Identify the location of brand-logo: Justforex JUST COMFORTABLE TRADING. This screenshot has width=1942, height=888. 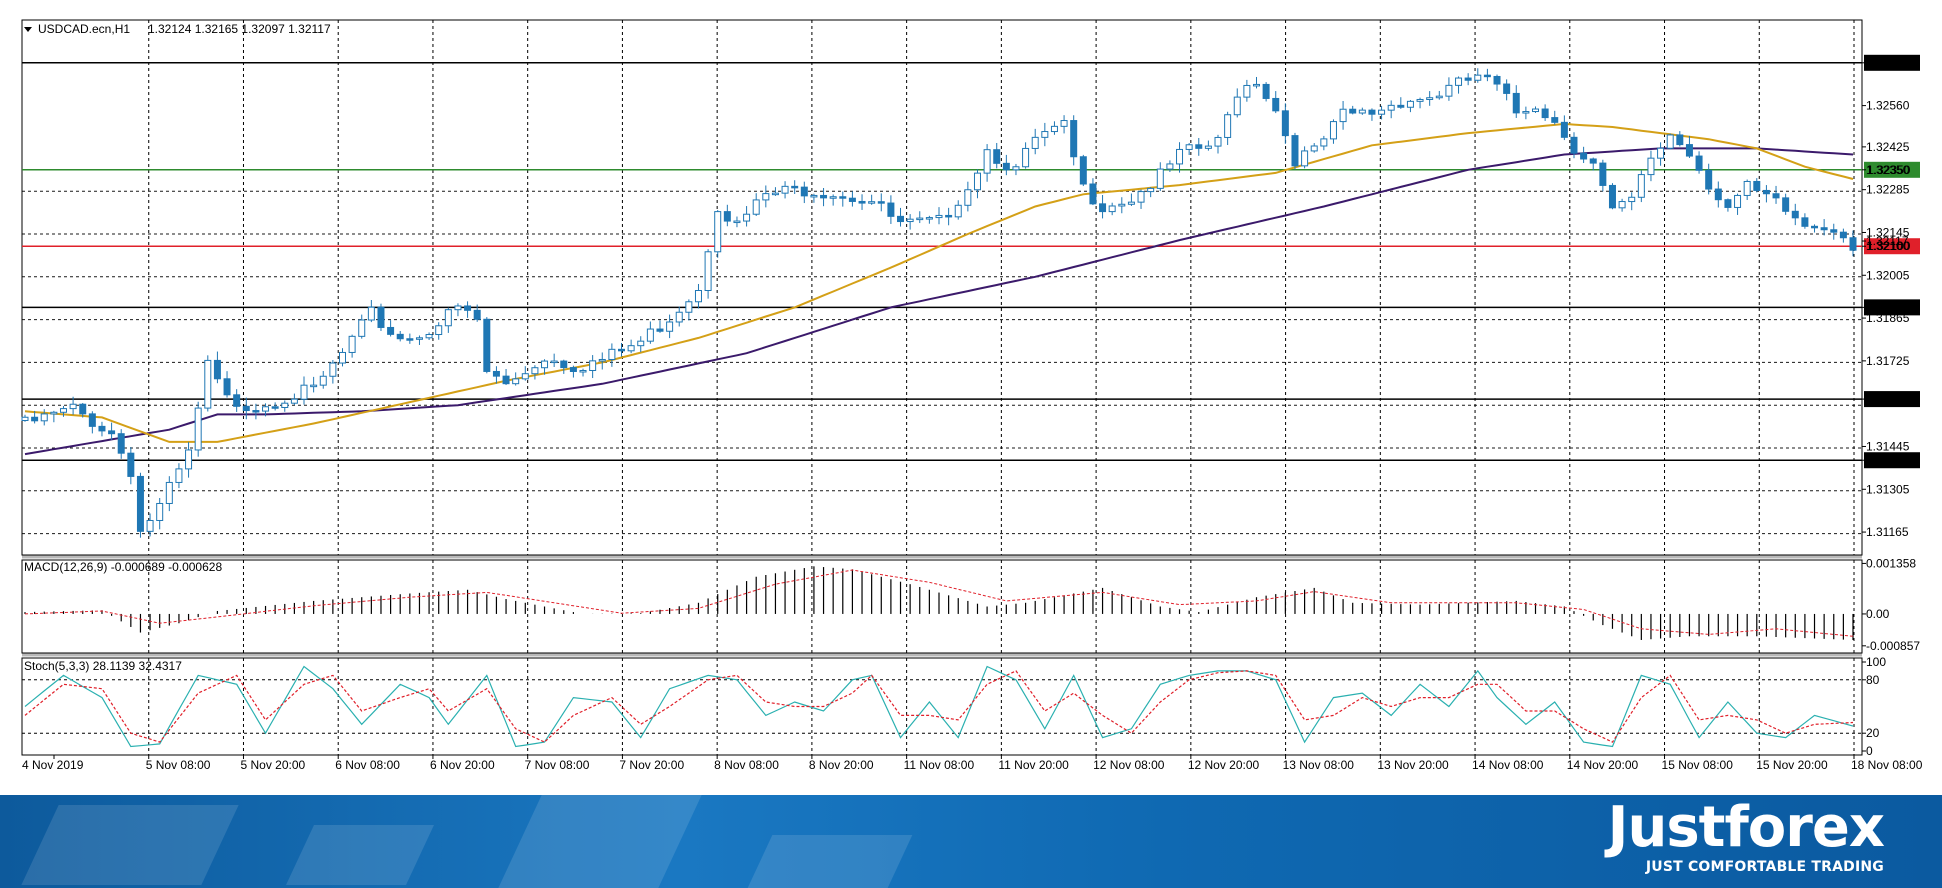
(1746, 835).